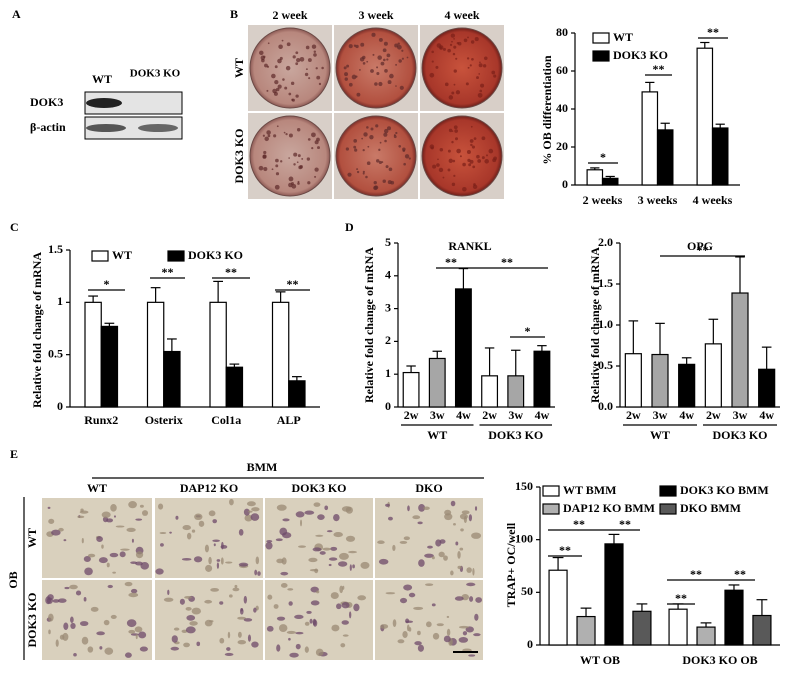 The image size is (800, 680). I want to click on photo-row: WT, so click(239, 68).